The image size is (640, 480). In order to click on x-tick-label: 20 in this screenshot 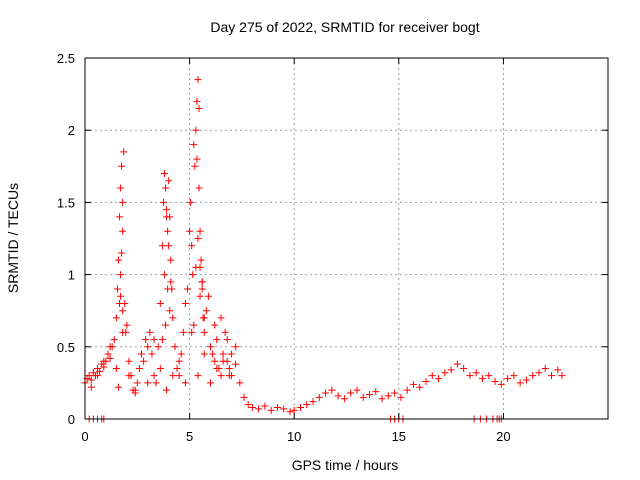, I will do `click(503, 436)`.